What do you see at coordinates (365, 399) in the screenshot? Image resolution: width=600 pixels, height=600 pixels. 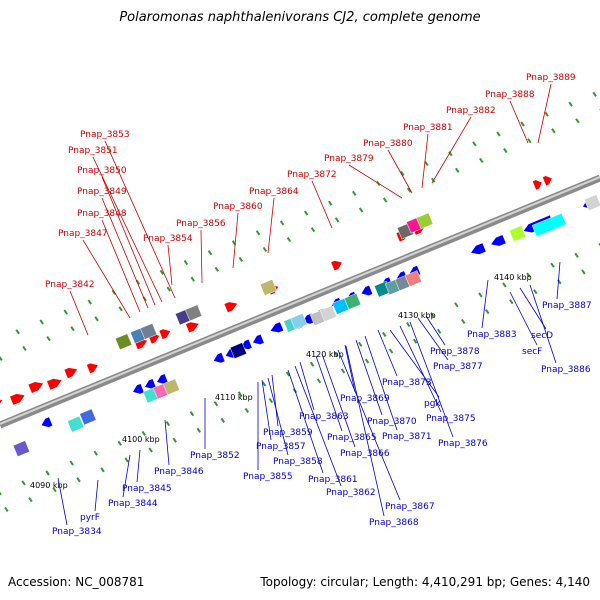 I see `reverse-gene-label: Pnap_3869` at bounding box center [365, 399].